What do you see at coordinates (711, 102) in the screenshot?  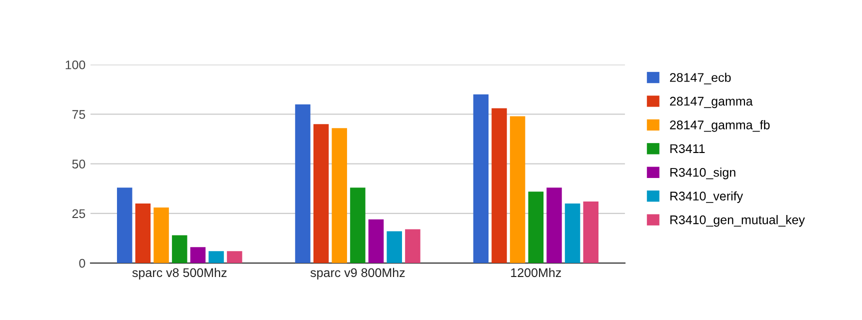 I see `legend-label: 28147_gamma` at bounding box center [711, 102].